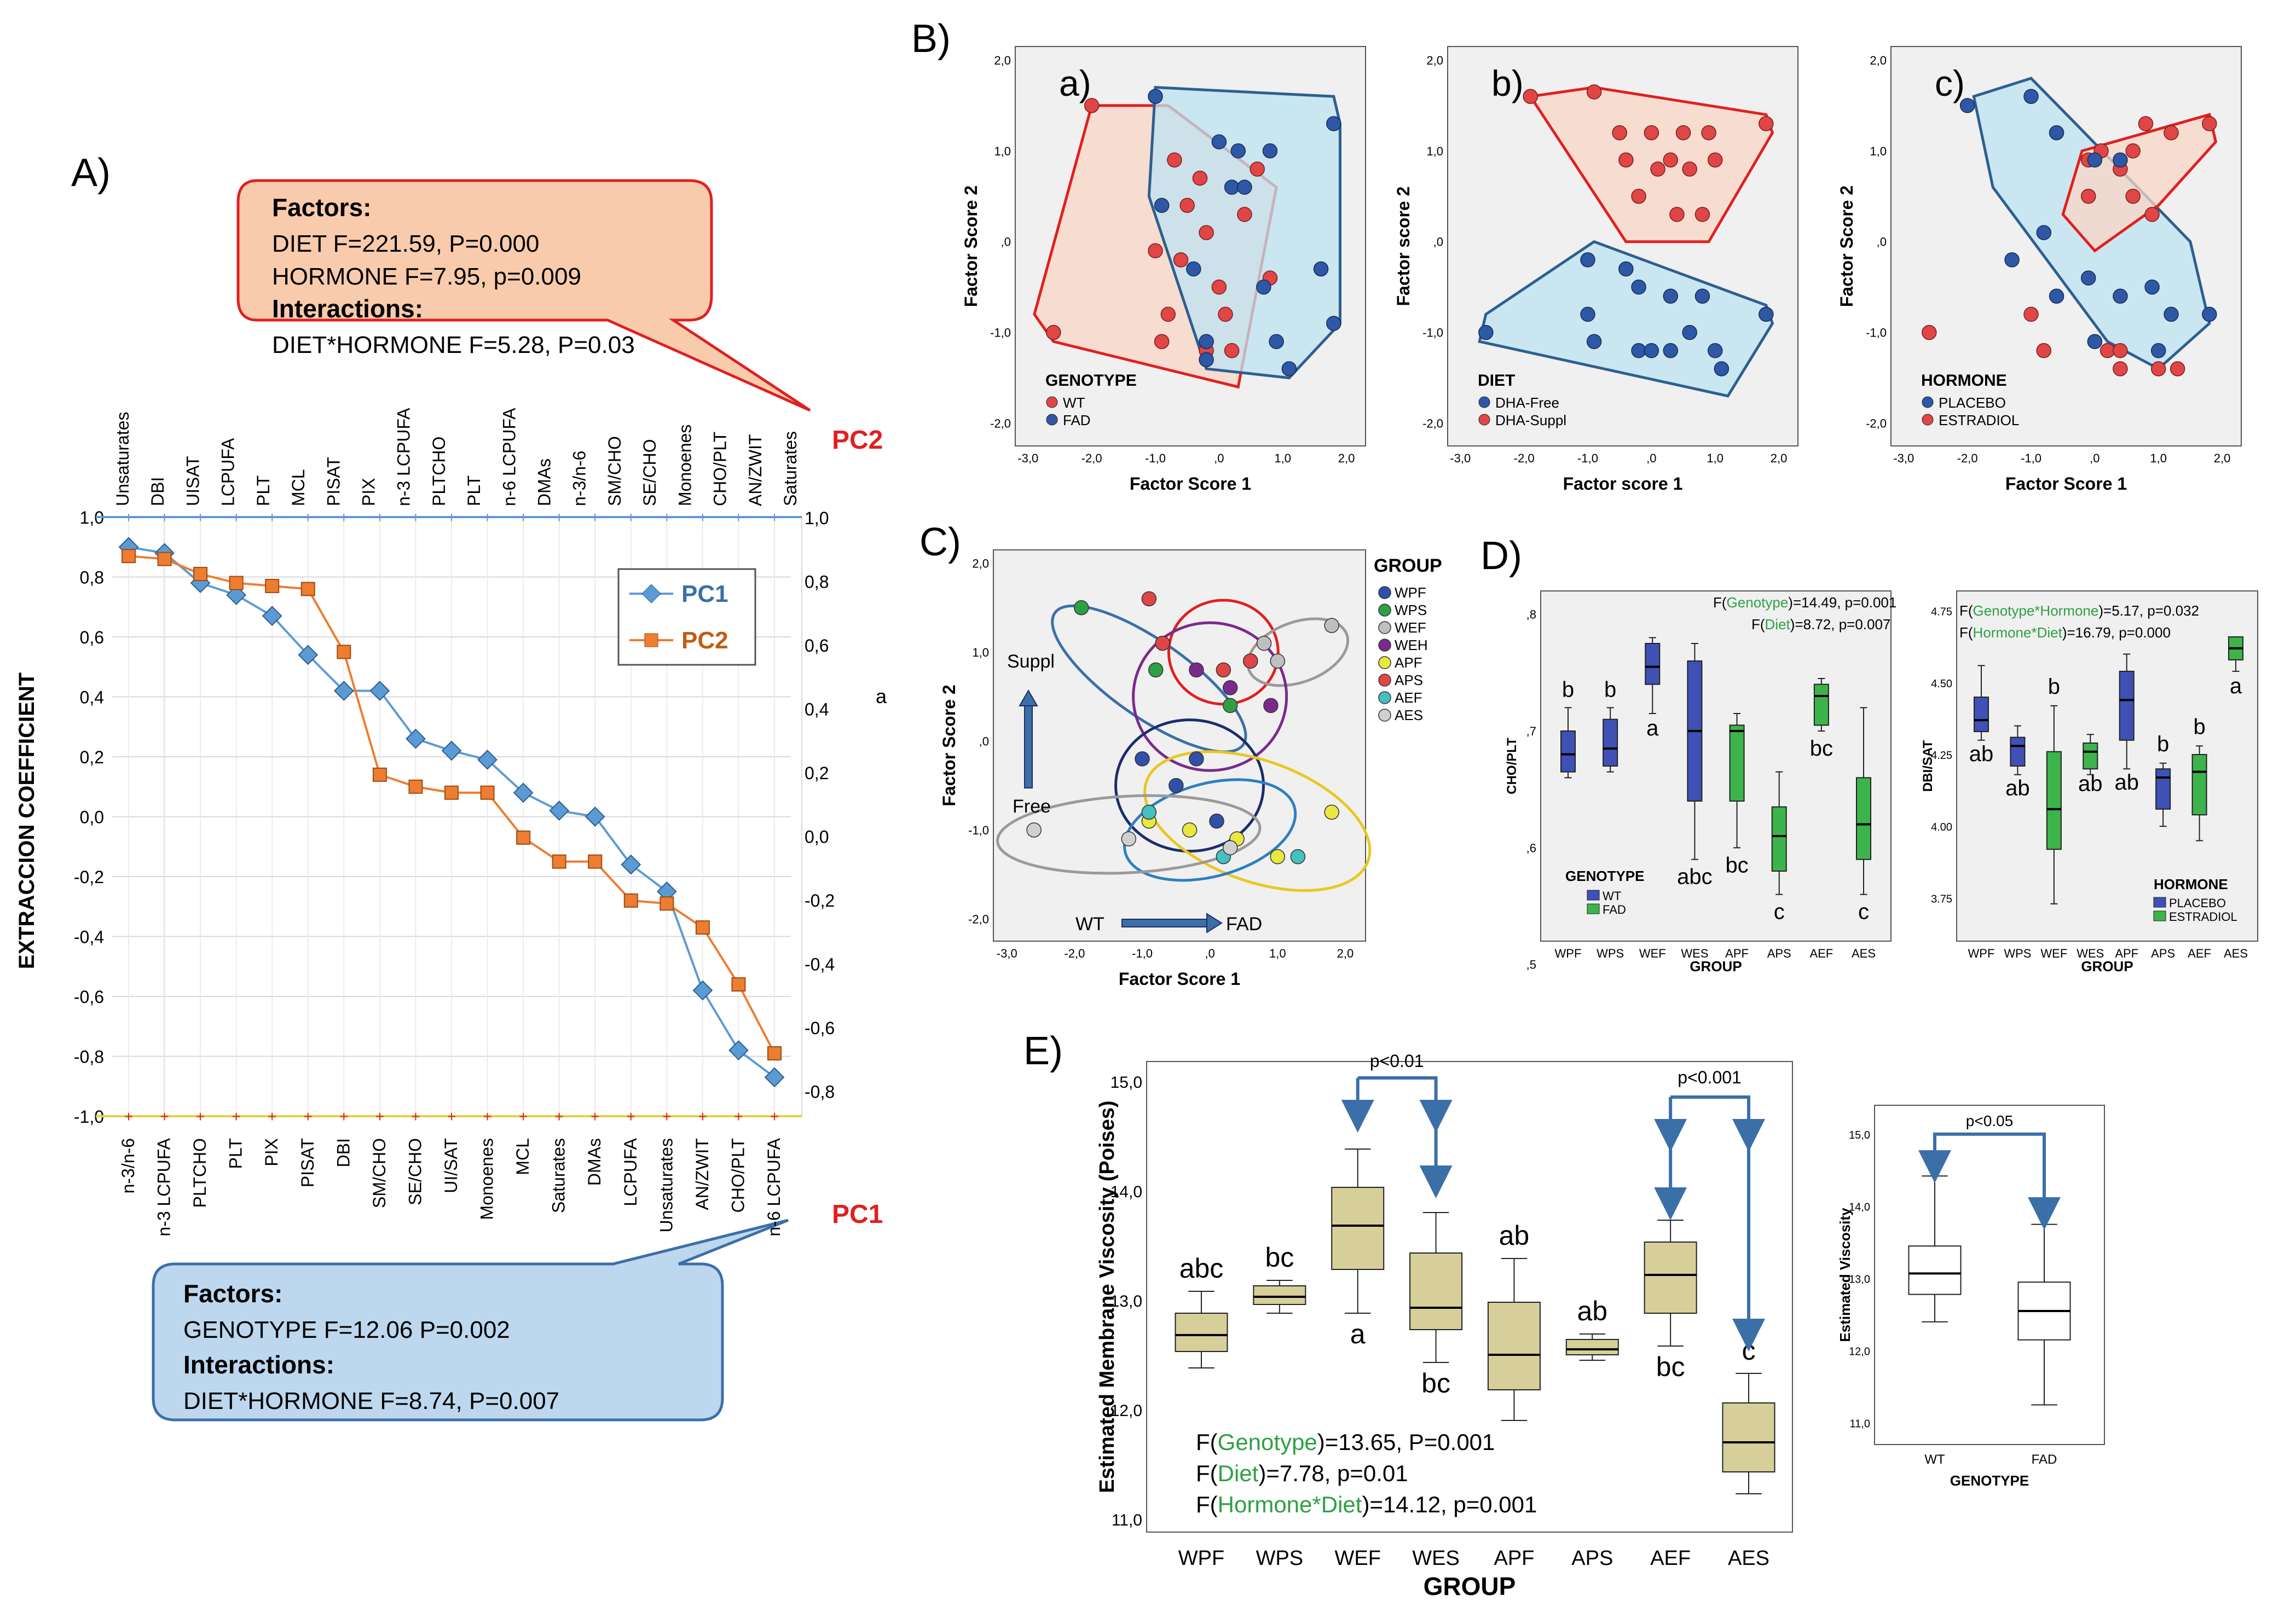  I want to click on legend-marker-wps, so click(1384, 610).